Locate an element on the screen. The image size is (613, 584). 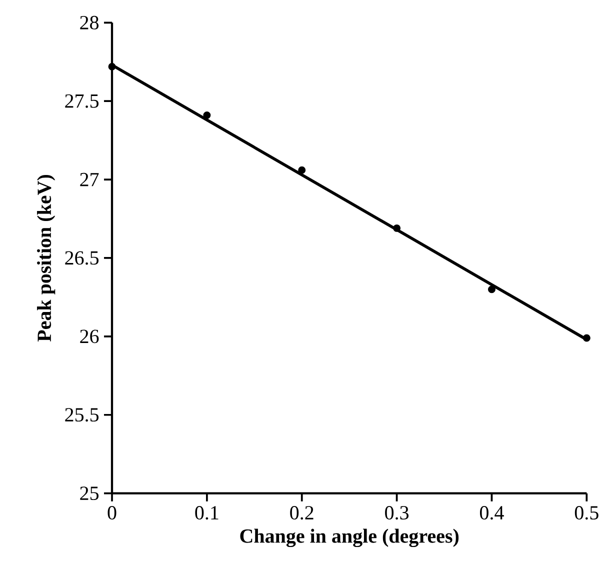
x-tick-label: 0.4 is located at coordinates (492, 513).